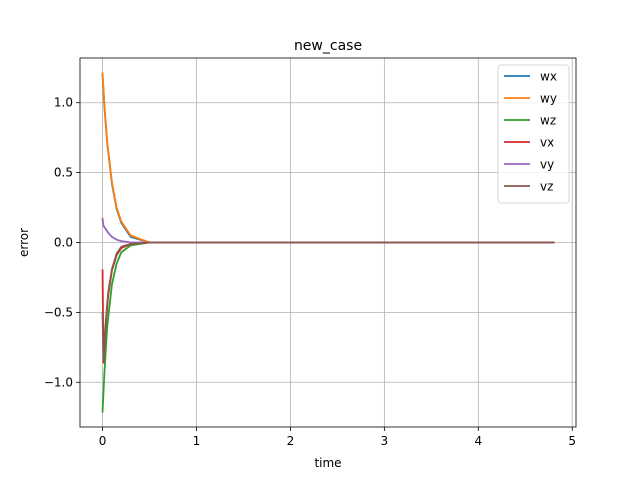  Describe the element at coordinates (548, 99) in the screenshot. I see `legend-label-wy: wy` at that location.